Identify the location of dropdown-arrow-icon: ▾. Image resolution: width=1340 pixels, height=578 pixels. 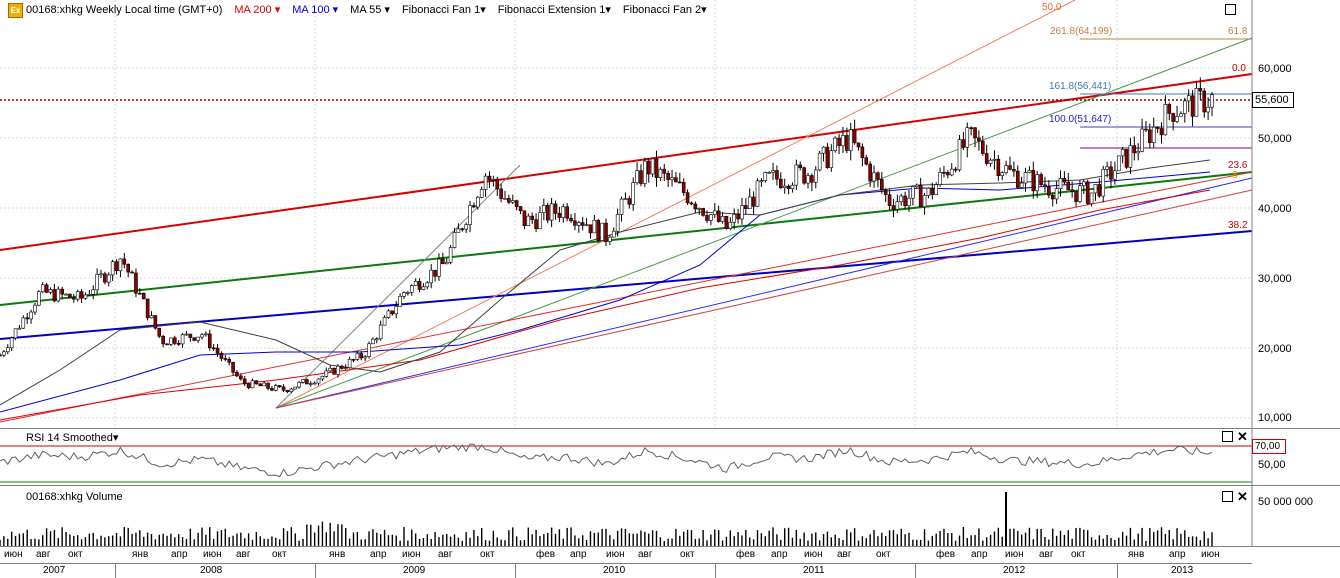
(335, 10).